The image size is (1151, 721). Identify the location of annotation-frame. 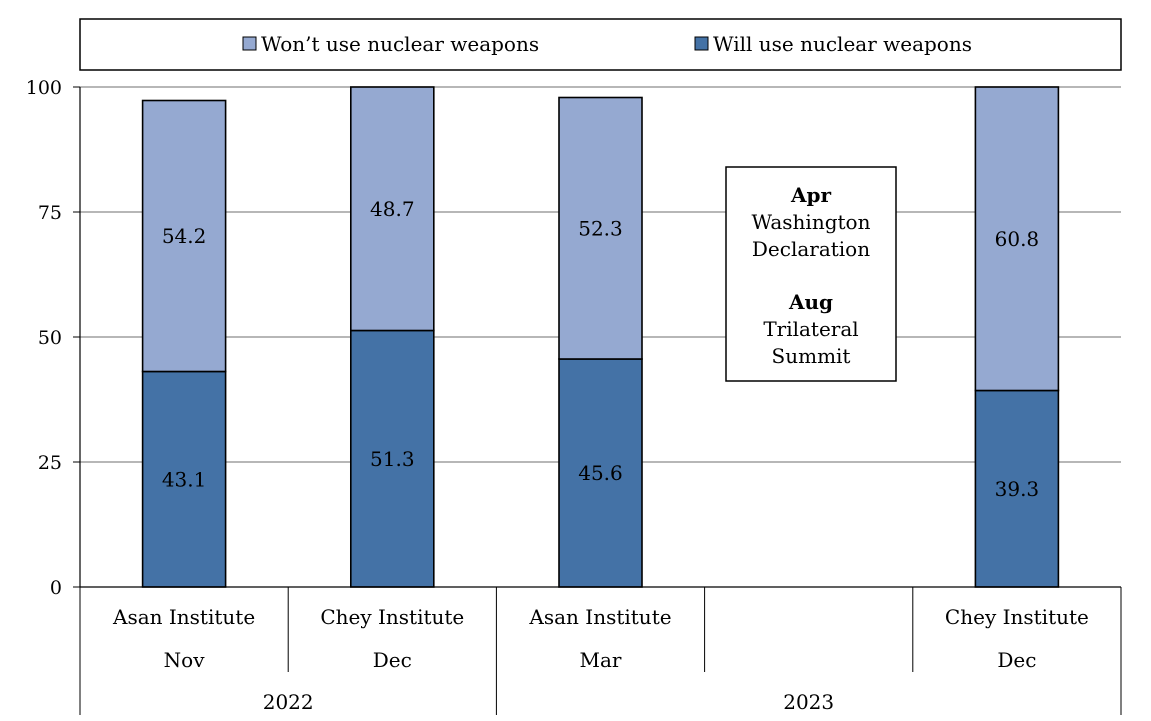
(811, 274).